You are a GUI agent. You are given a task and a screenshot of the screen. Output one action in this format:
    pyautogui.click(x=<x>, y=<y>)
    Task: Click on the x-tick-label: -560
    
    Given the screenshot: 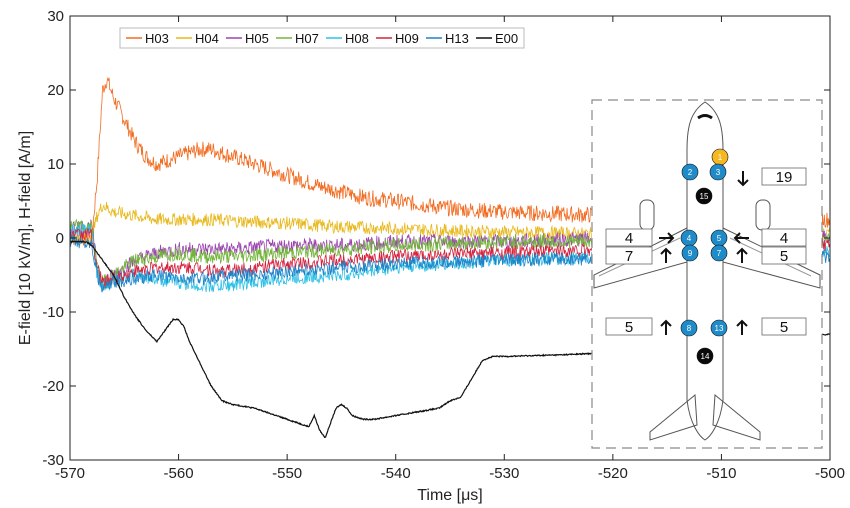 What is the action you would take?
    pyautogui.click(x=179, y=473)
    